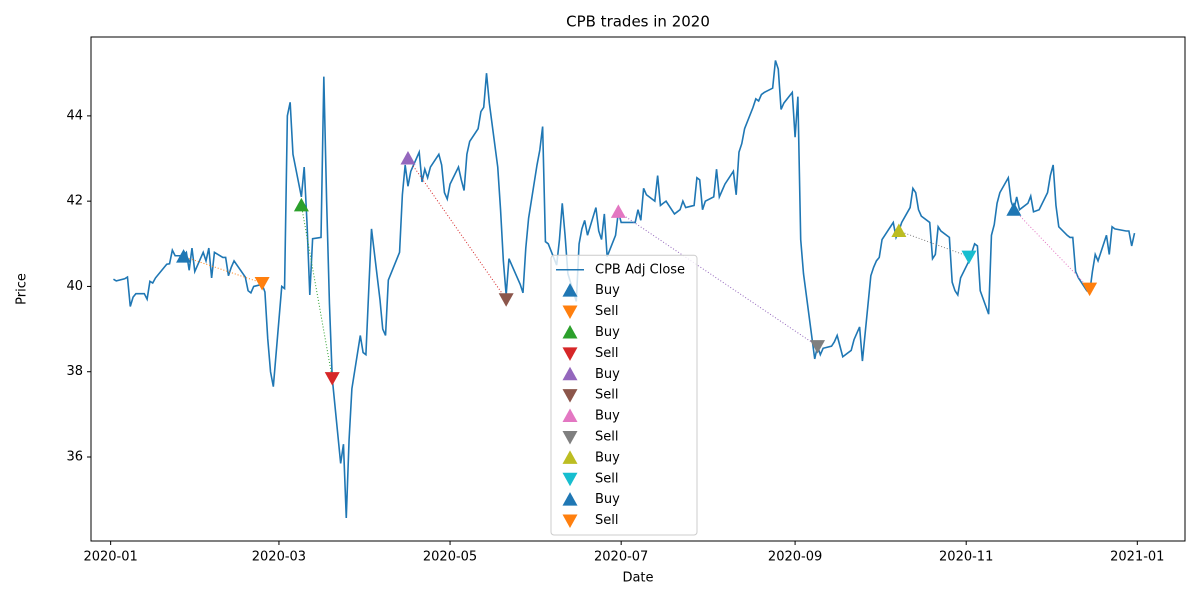 The height and width of the screenshot is (600, 1200). I want to click on x-tick-label: 2020-01, so click(110, 557).